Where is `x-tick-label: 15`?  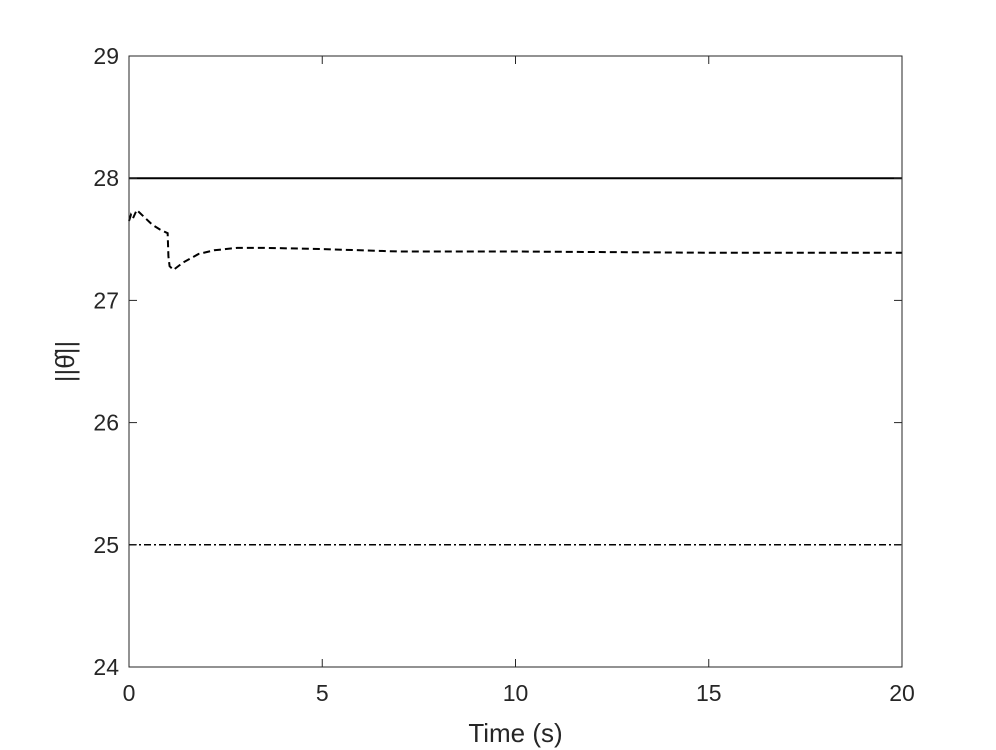
x-tick-label: 15 is located at coordinates (709, 693).